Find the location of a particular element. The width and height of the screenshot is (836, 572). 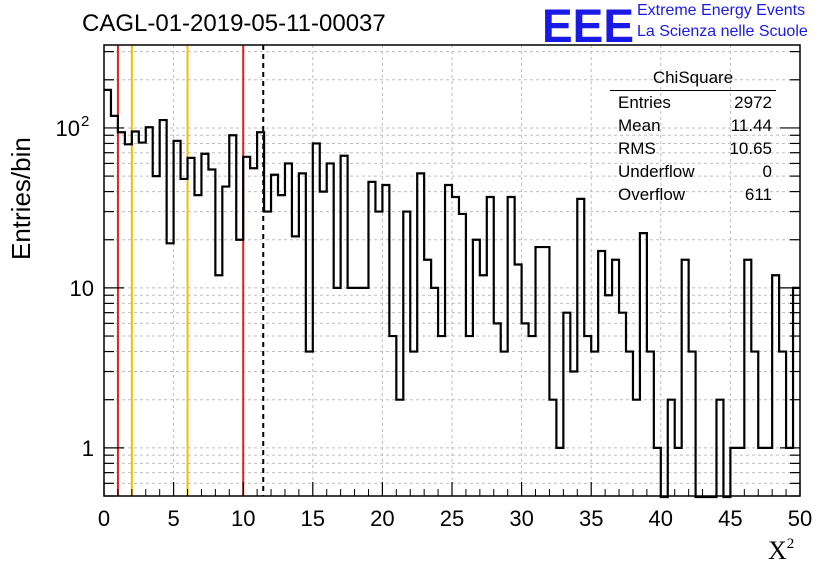

stat-value: 11.44 is located at coordinates (751, 125).